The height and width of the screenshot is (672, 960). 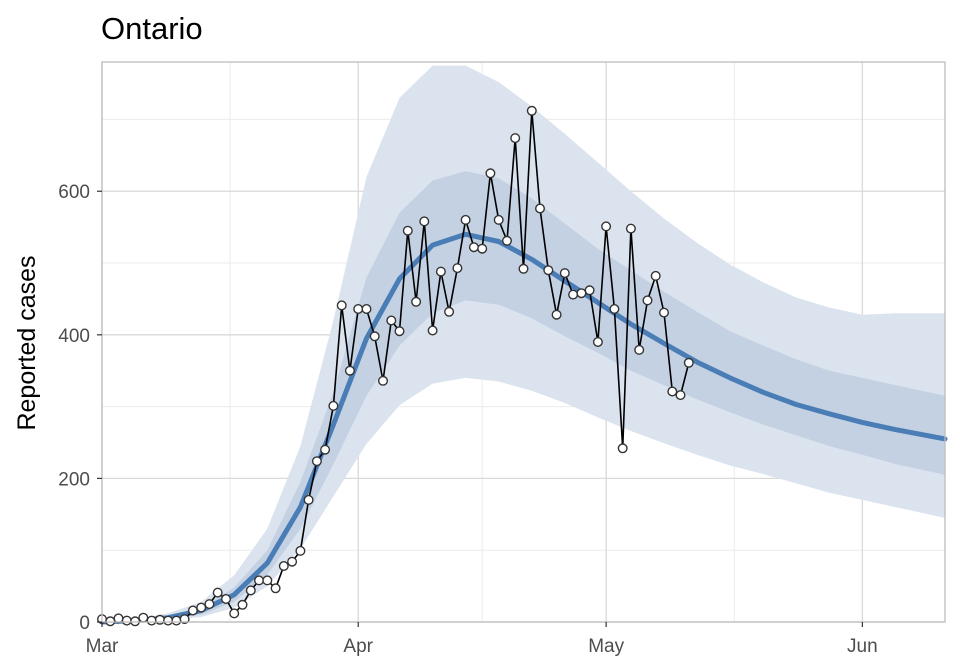 I want to click on x-tick-label: Apr, so click(x=358, y=646).